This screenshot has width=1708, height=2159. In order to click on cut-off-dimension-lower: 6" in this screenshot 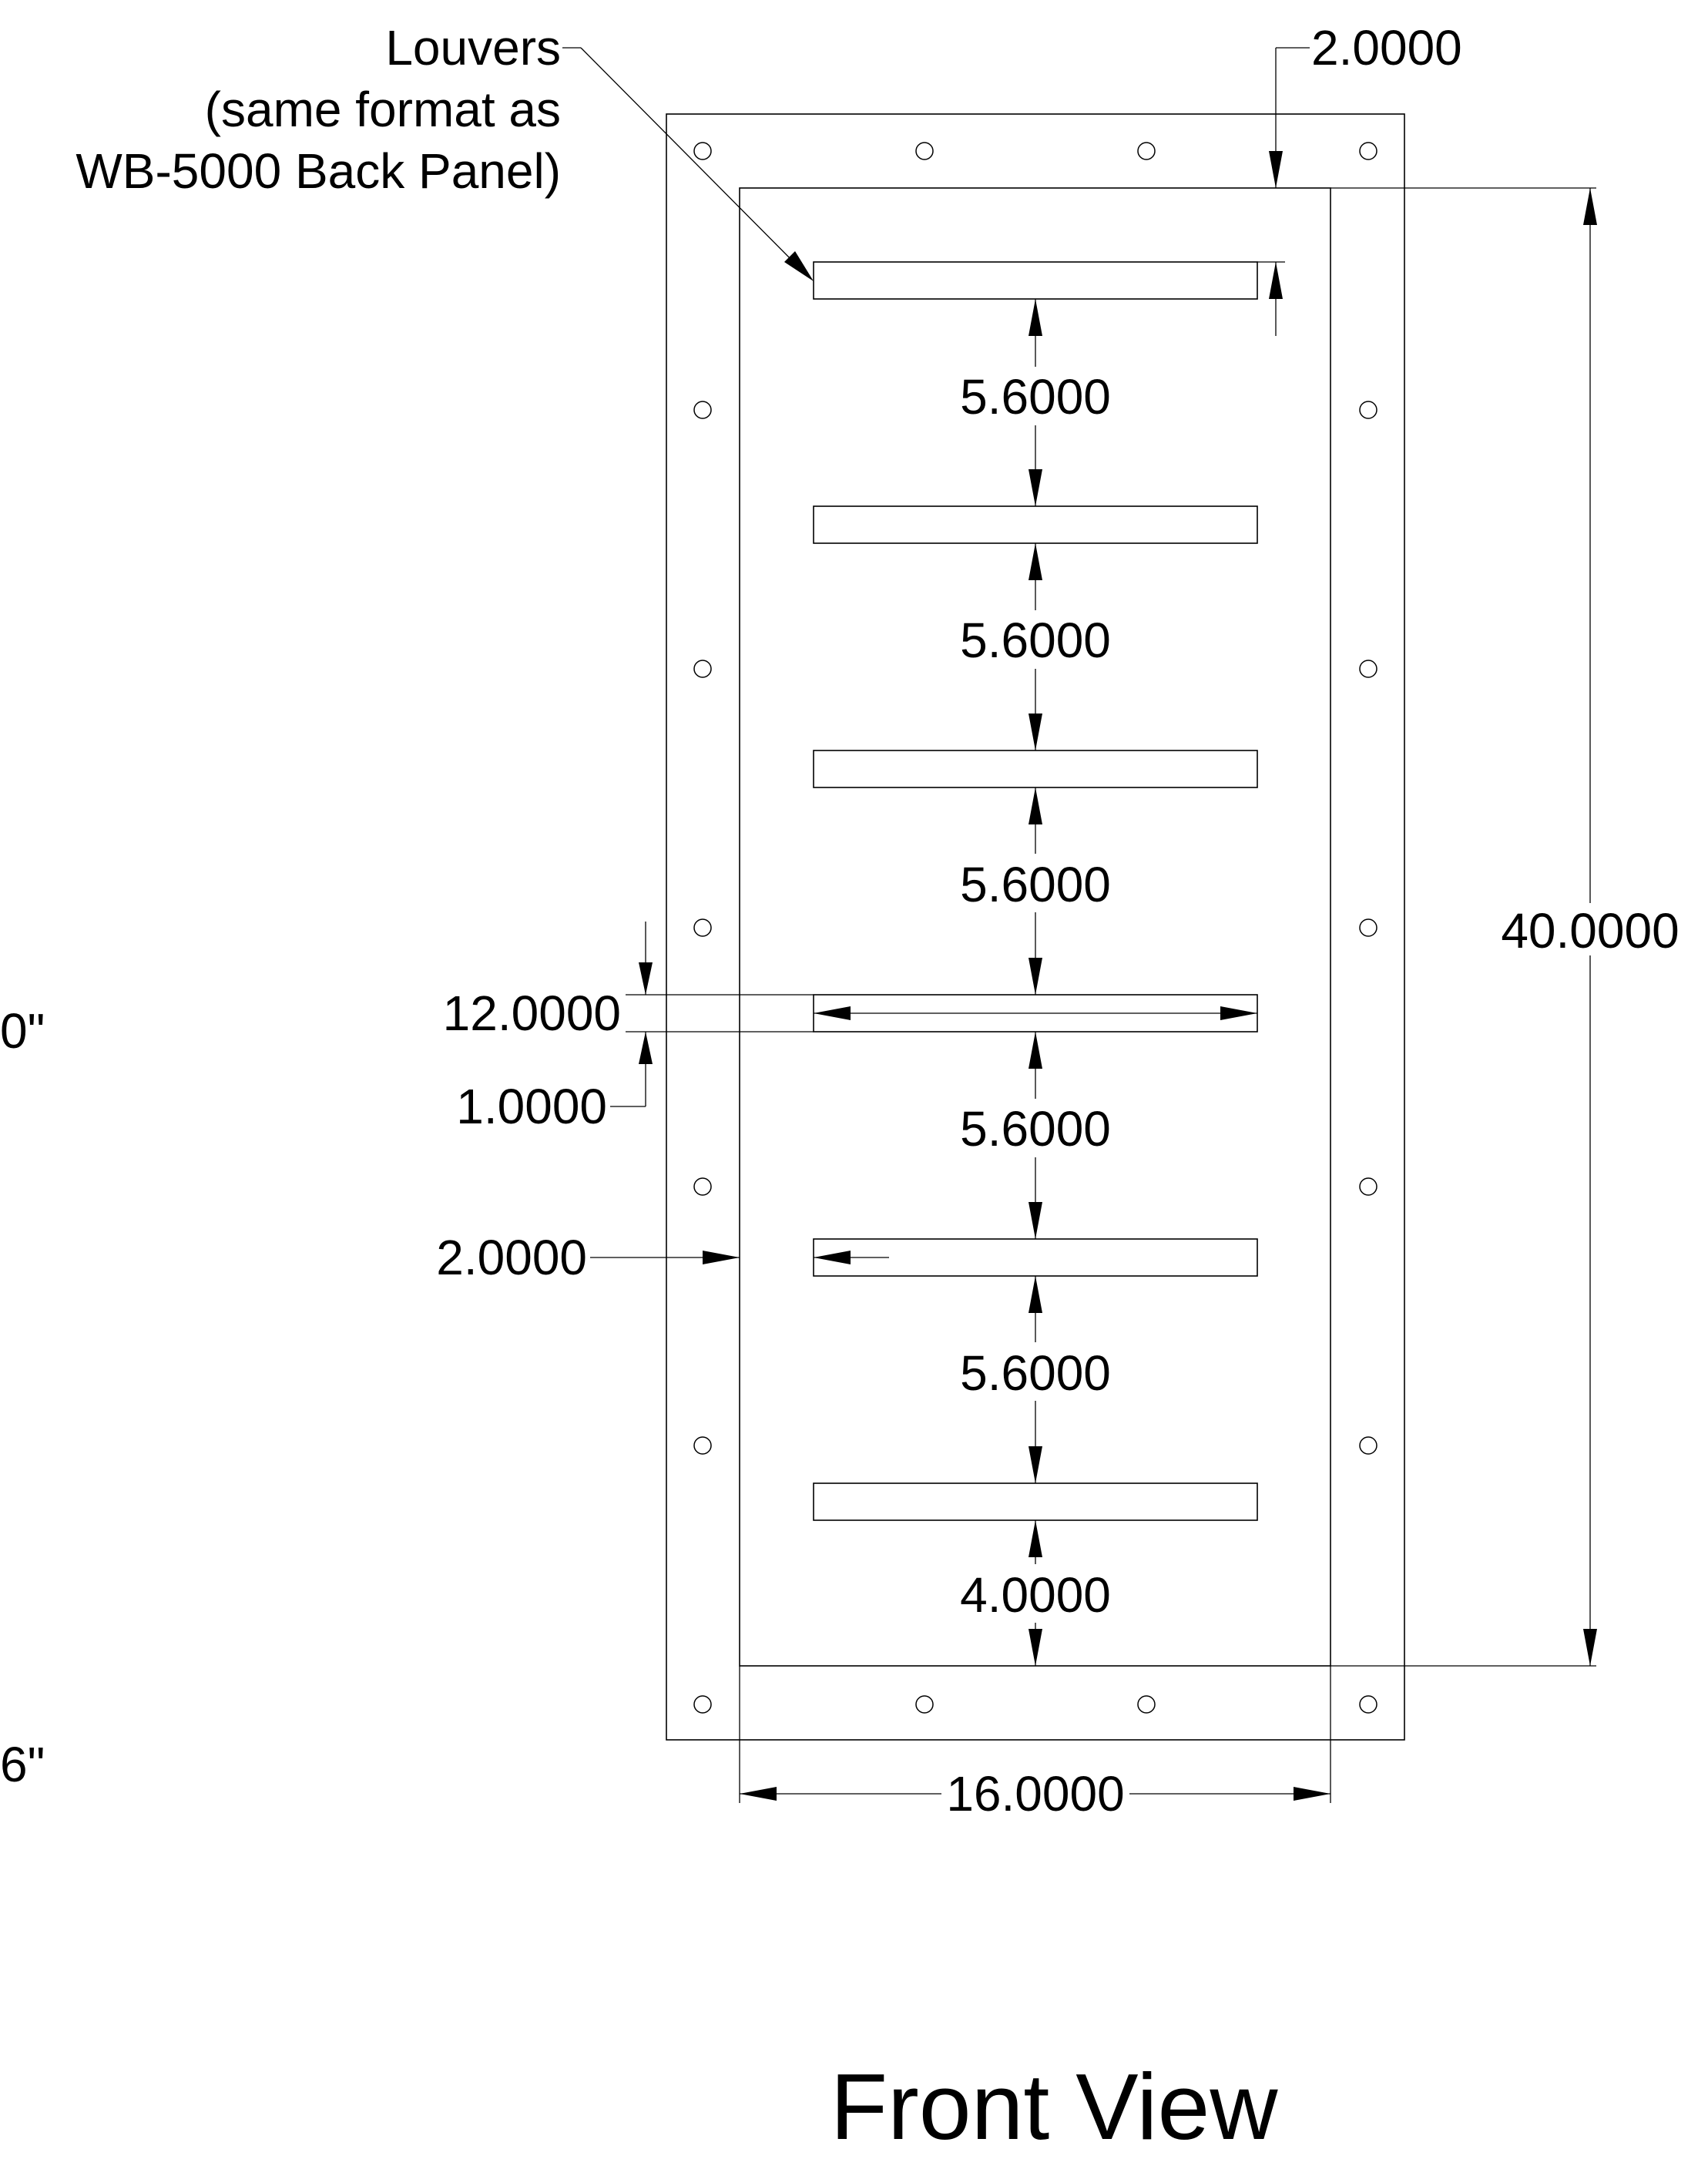, I will do `click(22, 1764)`.